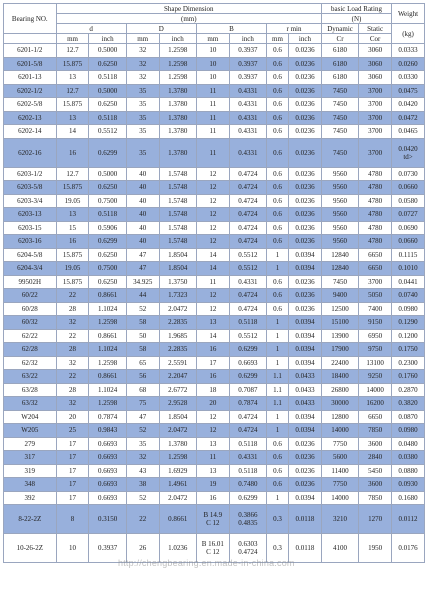  I want to click on D-inch-cell: 1.3780, so click(177, 443).